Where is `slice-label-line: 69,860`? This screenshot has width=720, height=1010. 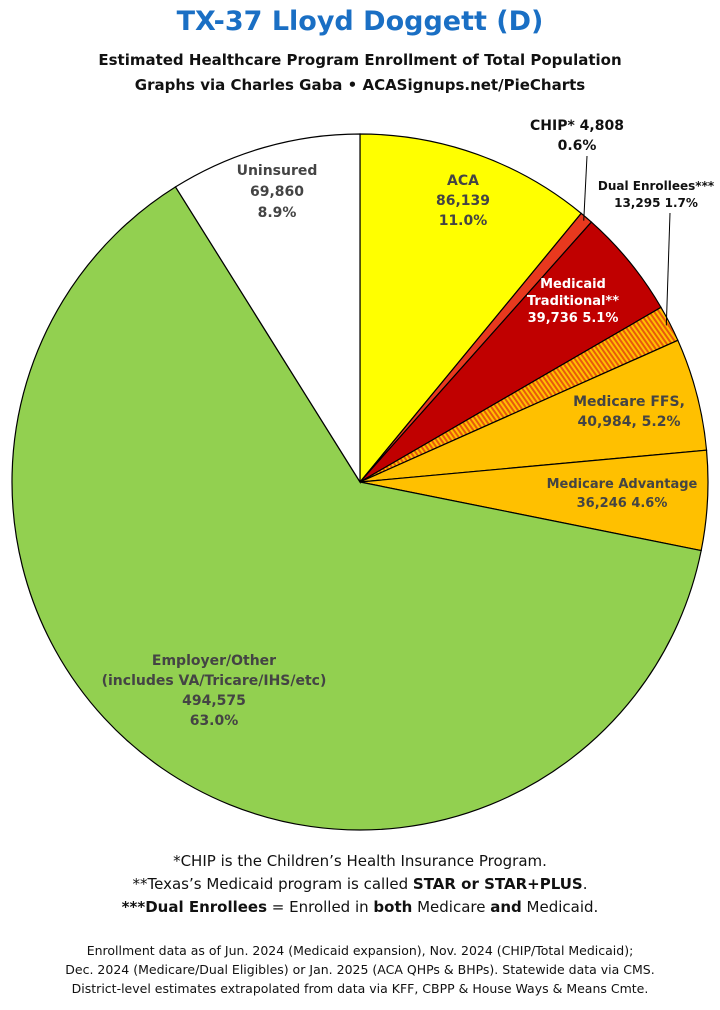 slice-label-line: 69,860 is located at coordinates (277, 192).